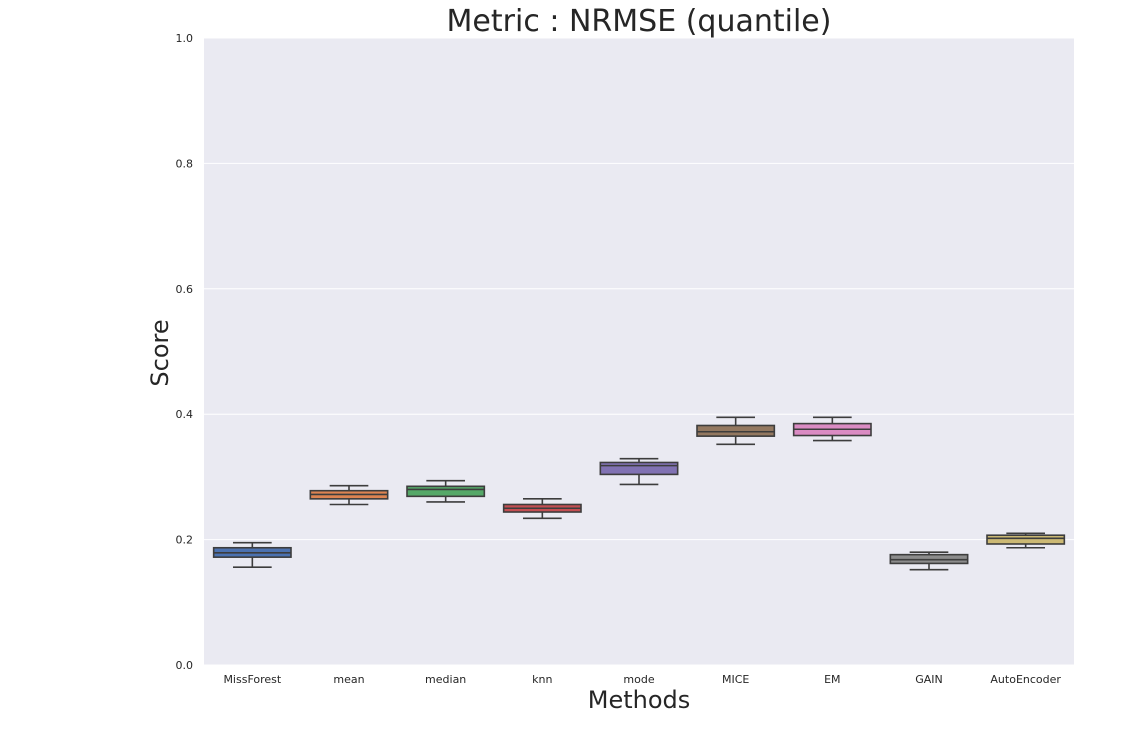 This screenshot has height=739, width=1130. Describe the element at coordinates (1025, 679) in the screenshot. I see `x-tick-label: AutoEncoder` at that location.